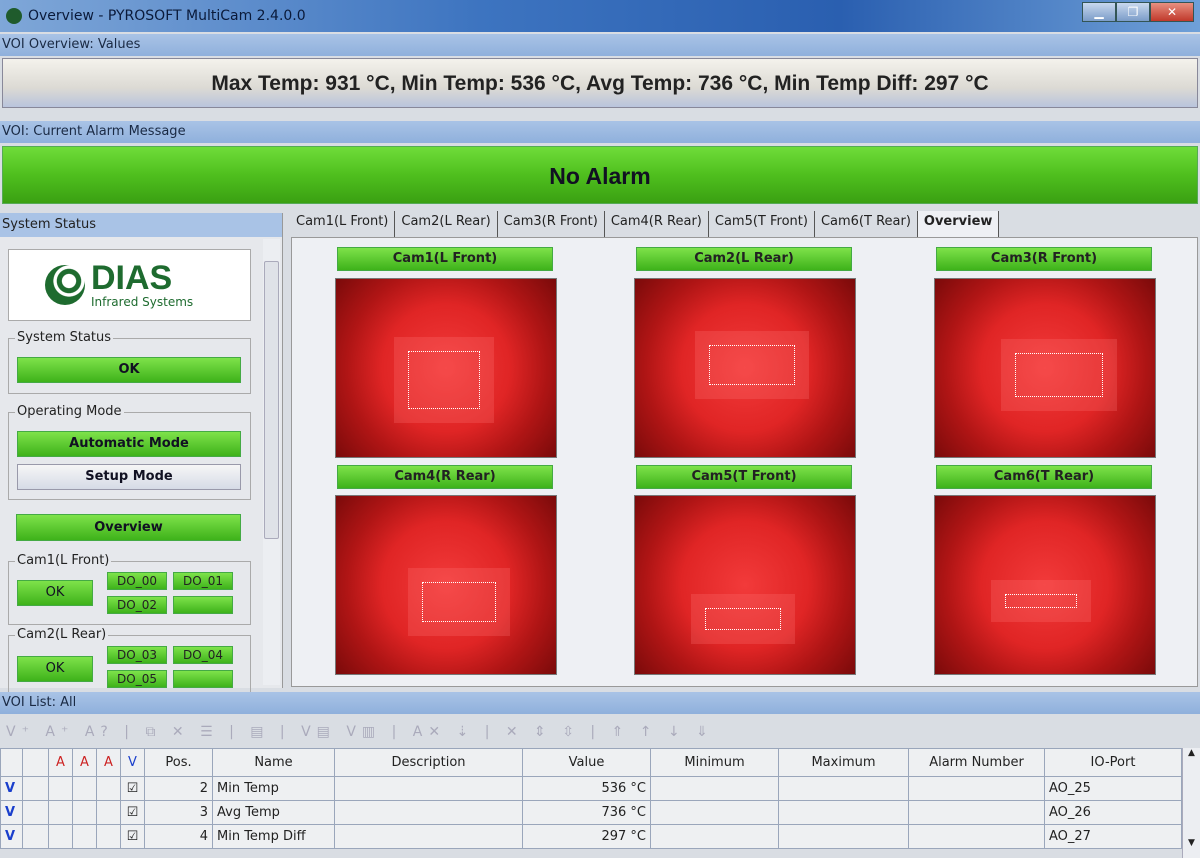 The width and height of the screenshot is (1200, 858). I want to click on dias-logo-mark, so click(65, 285).